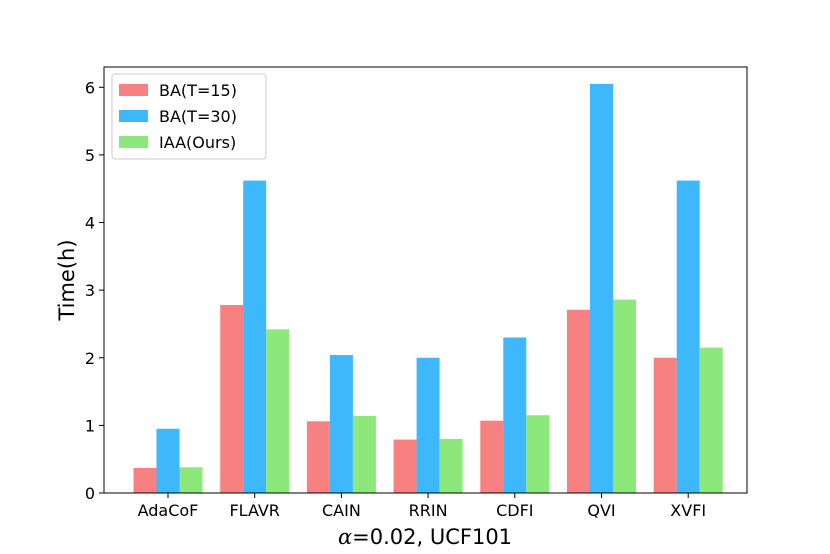 Image resolution: width=830 pixels, height=554 pixels. Describe the element at coordinates (254, 510) in the screenshot. I see `x-tick-label-flavr: FLAVR` at that location.